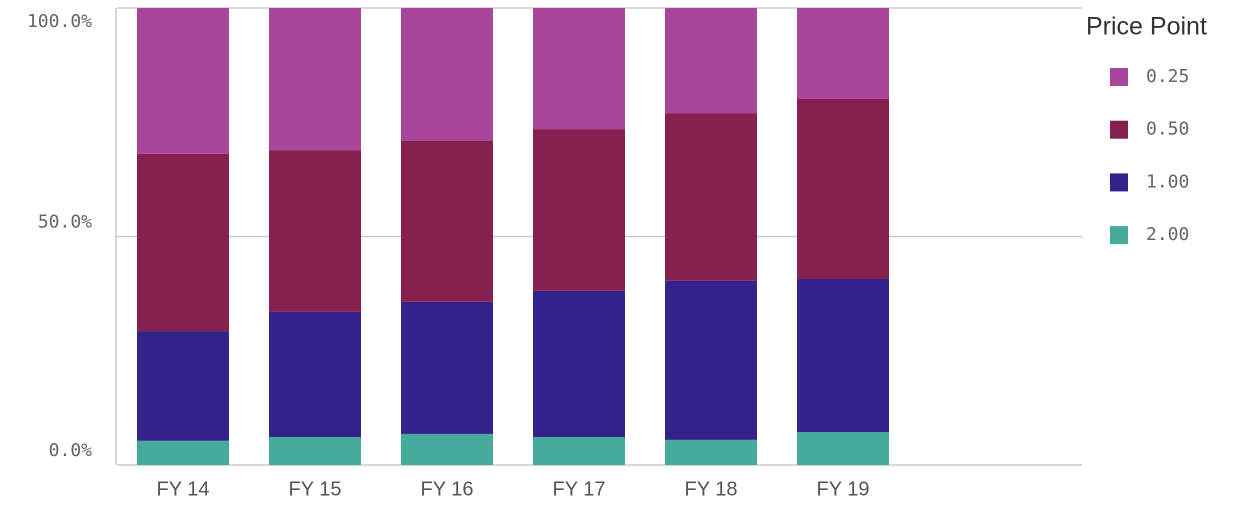 The width and height of the screenshot is (1236, 505). I want to click on legend-label: 0.25, so click(1167, 76).